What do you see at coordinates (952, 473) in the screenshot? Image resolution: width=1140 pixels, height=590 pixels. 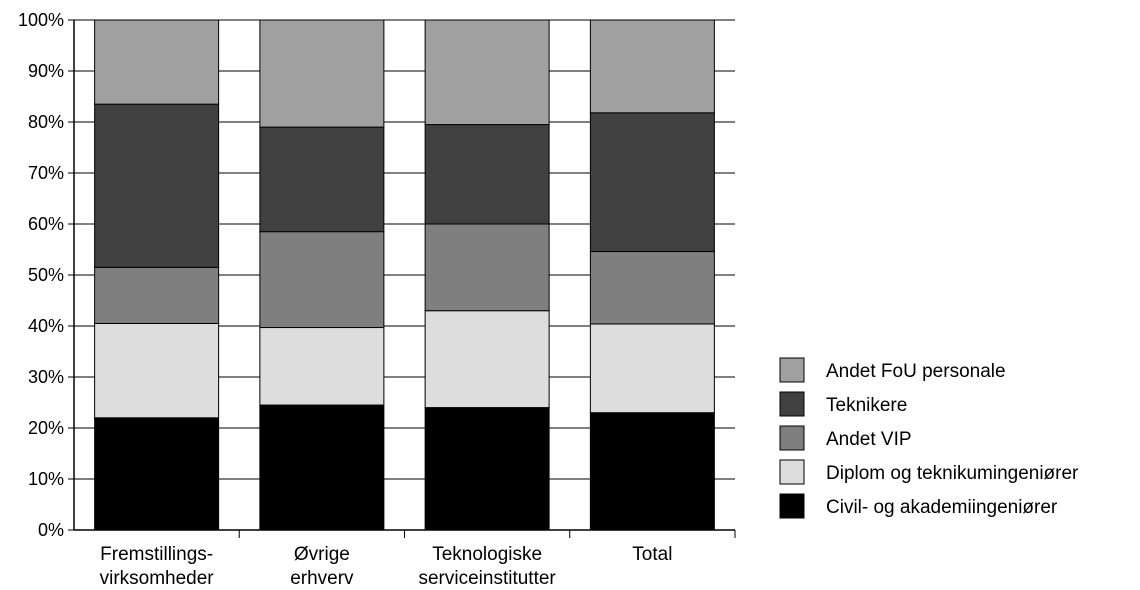 I see `legend-label: Diplom og teknikumingeniører` at bounding box center [952, 473].